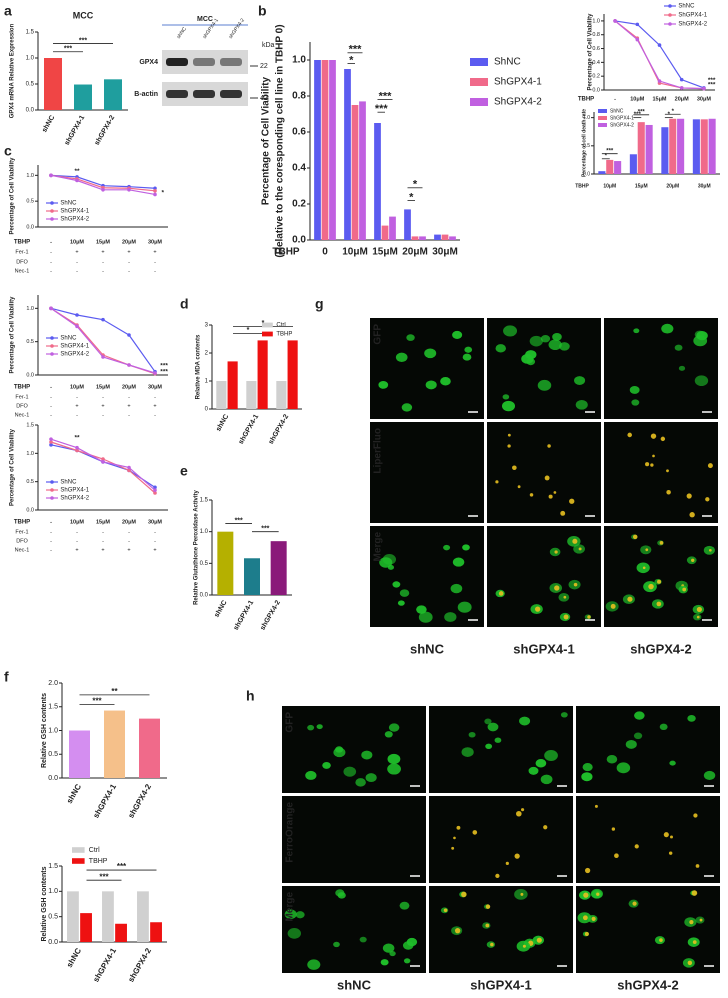 Image resolution: width=728 pixels, height=998 pixels. I want to click on column-label: shGPX4-2, so click(647, 984).